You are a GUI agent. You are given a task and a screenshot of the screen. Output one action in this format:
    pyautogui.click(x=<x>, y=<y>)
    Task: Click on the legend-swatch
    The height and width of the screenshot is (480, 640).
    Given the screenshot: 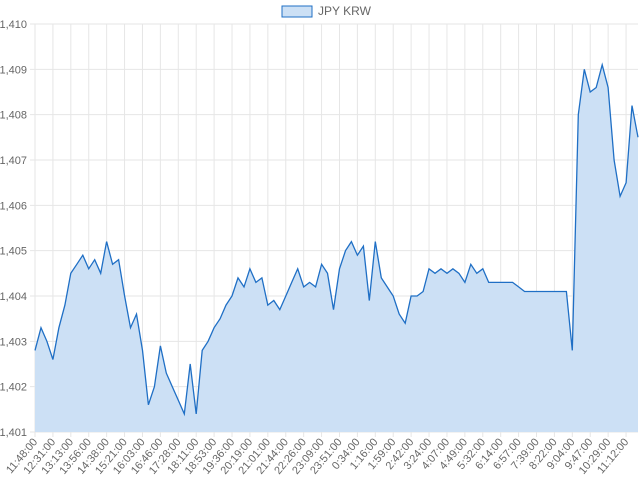 What is the action you would take?
    pyautogui.click(x=297, y=11)
    